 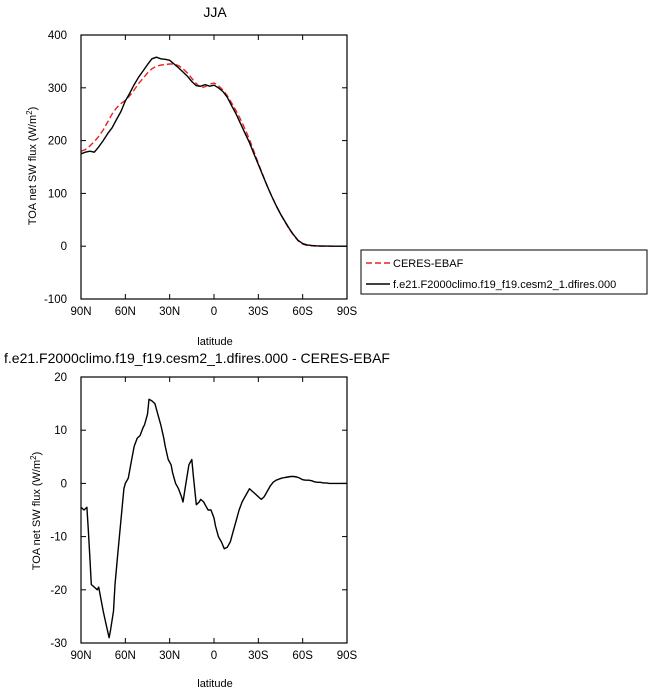 What do you see at coordinates (60, 431) in the screenshot?
I see `p1-y-tick-label-4: 10` at bounding box center [60, 431].